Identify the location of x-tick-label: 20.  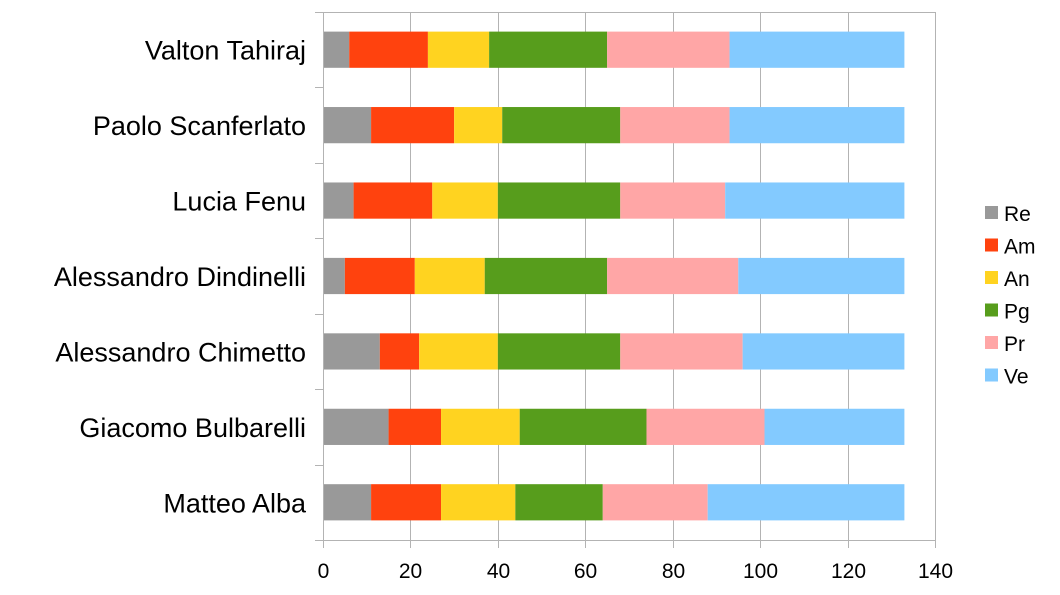
(410, 571).